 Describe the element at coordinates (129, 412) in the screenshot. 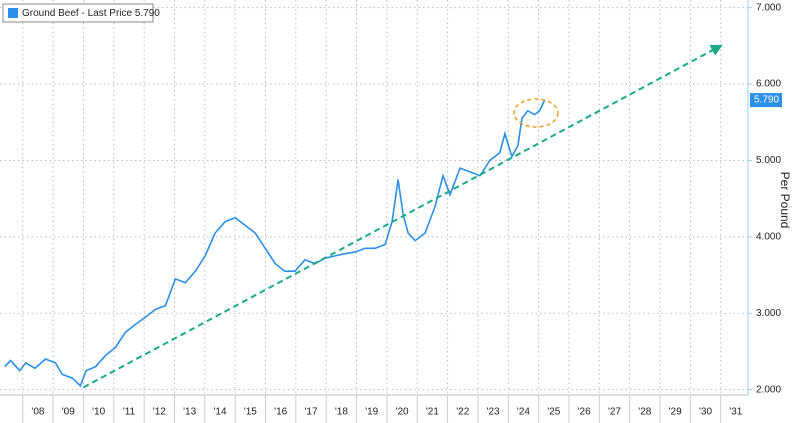

I see `x-tick-label: '11` at that location.